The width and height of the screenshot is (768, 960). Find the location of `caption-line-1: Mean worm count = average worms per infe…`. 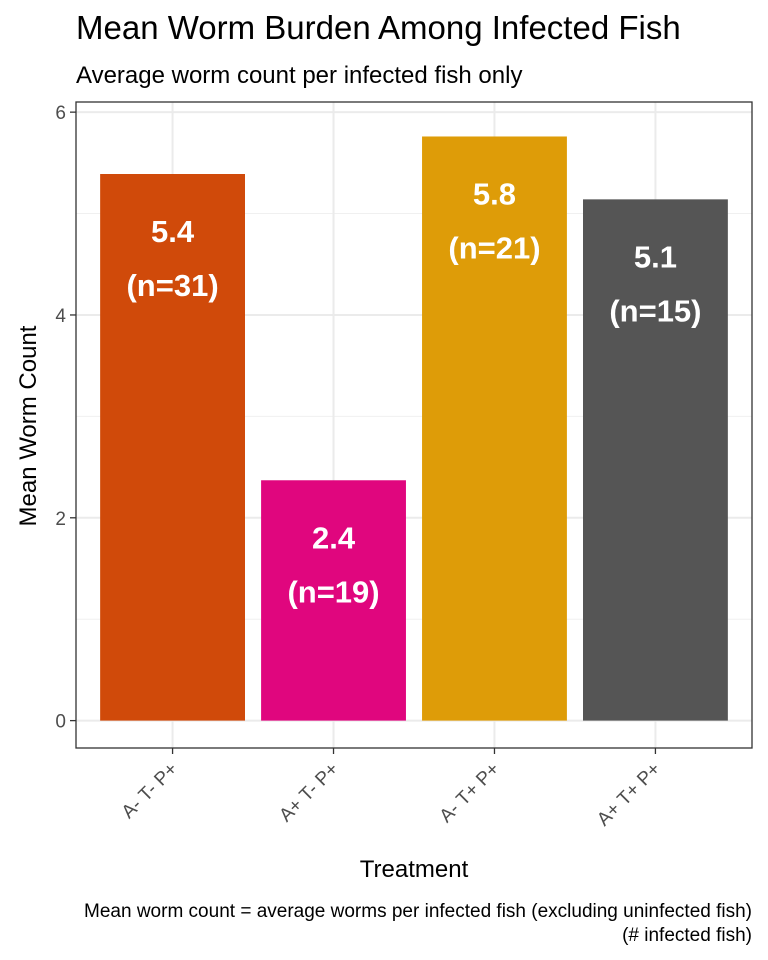

caption-line-1: Mean worm count = average worms per infe… is located at coordinates (418, 911).